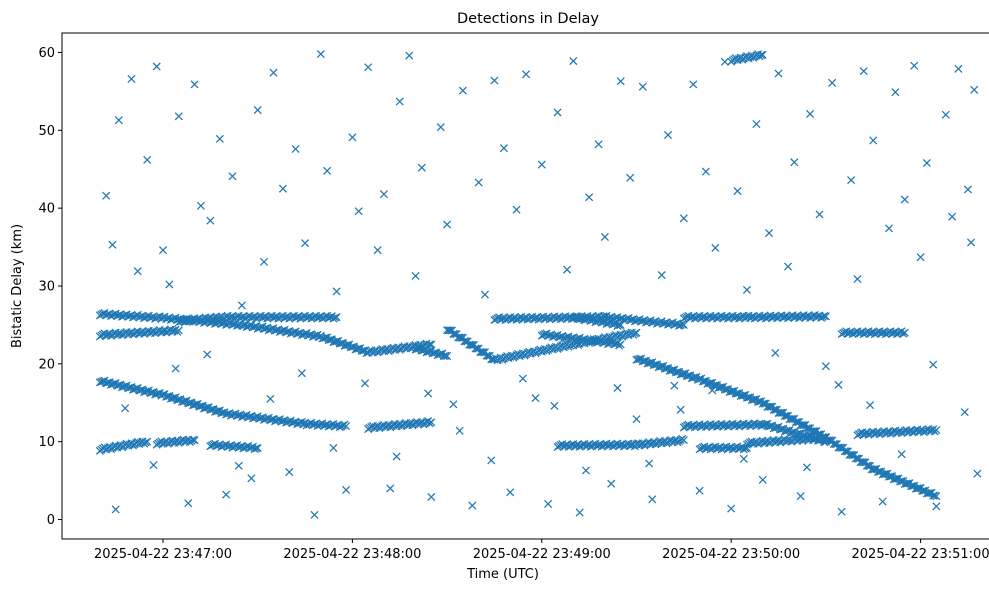 The image size is (989, 590). I want to click on y-tick-label-3: 30, so click(46, 287).